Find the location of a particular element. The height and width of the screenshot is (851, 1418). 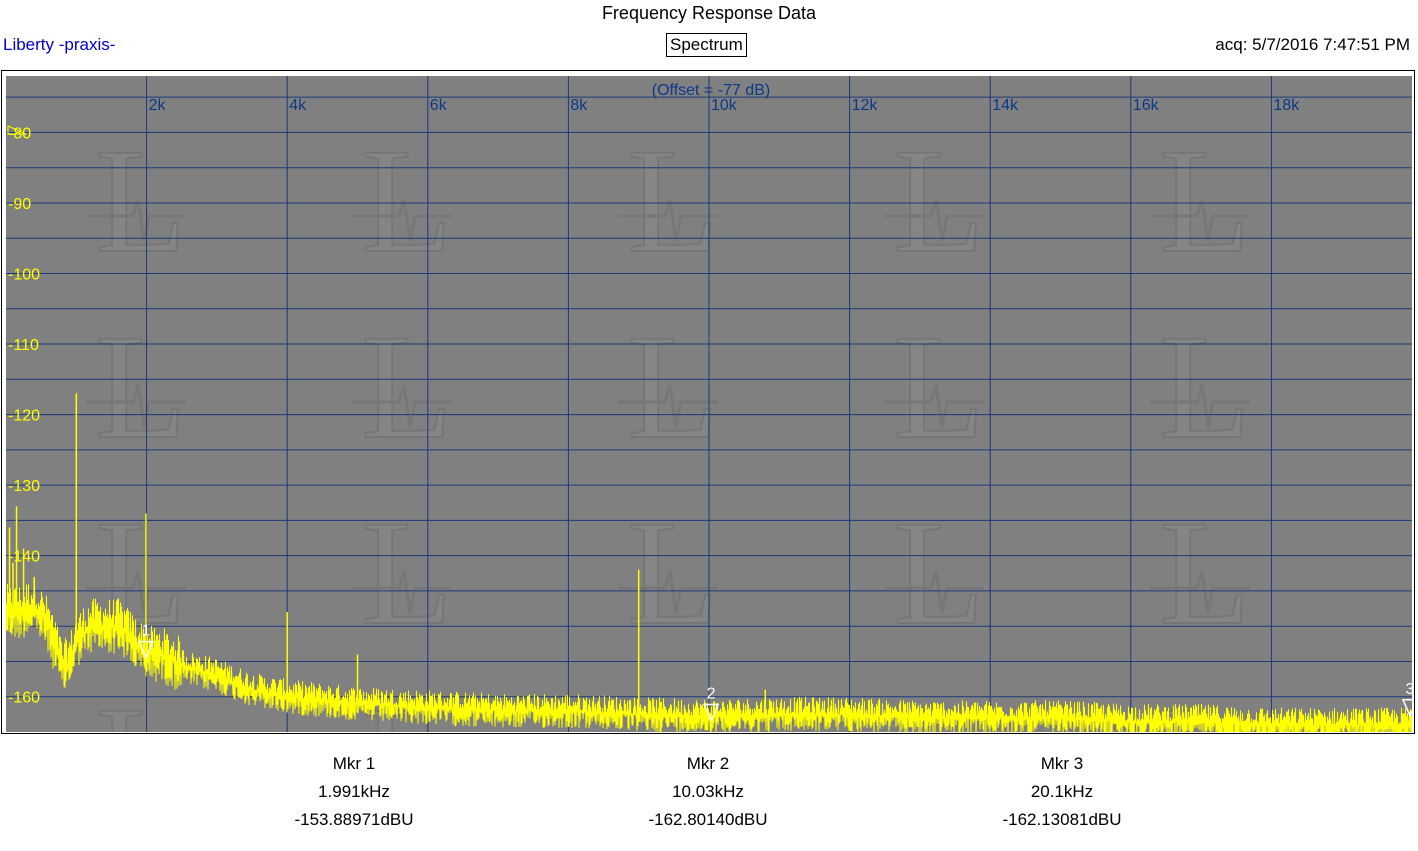

x-tick-label: 4k is located at coordinates (298, 105).